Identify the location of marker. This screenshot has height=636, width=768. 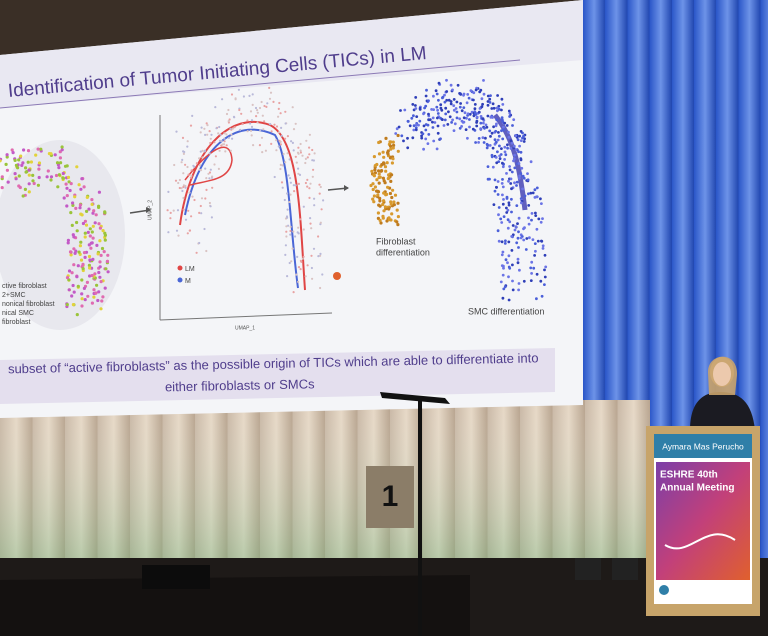
(337, 276).